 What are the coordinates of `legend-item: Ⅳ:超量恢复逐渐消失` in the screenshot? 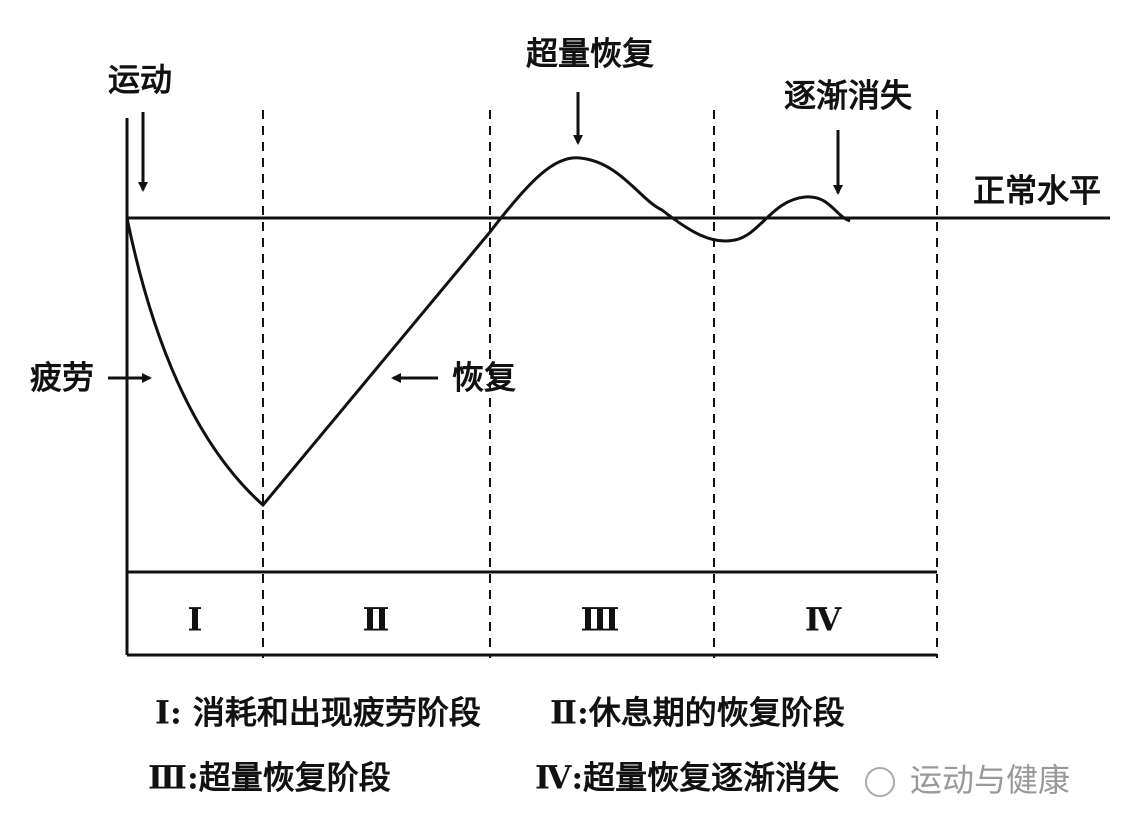 It's located at (687, 778).